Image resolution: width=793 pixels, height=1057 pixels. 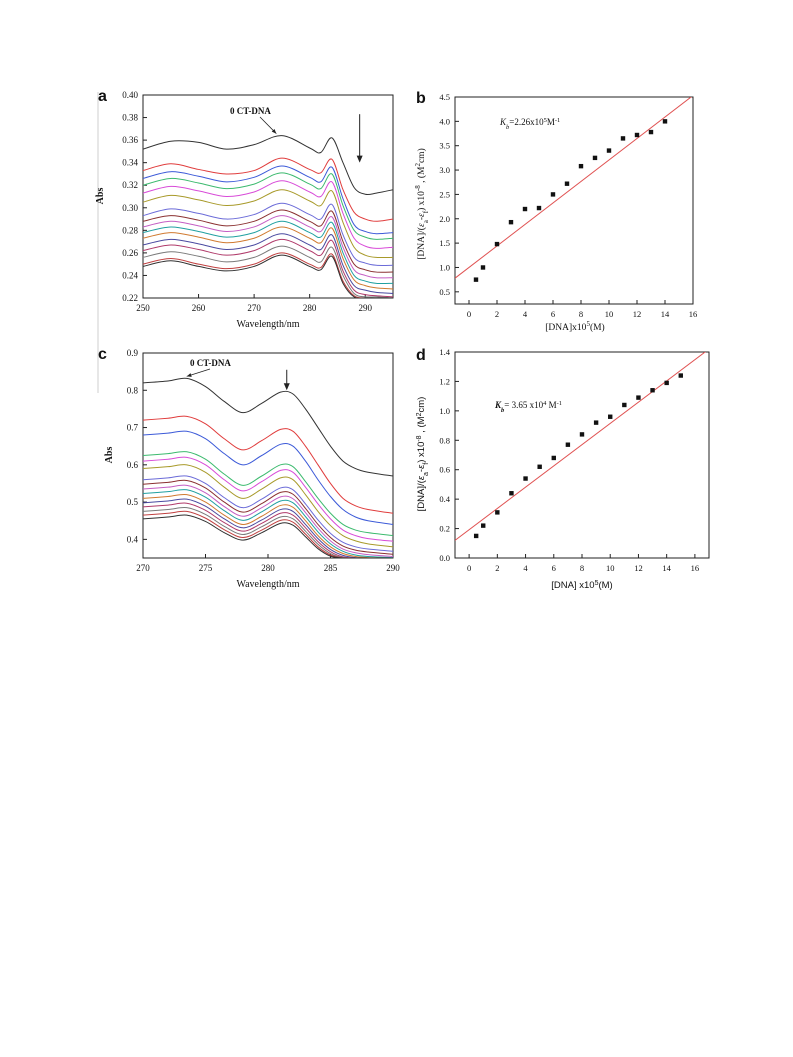 What do you see at coordinates (421, 98) in the screenshot?
I see `panel-b-letter: b` at bounding box center [421, 98].